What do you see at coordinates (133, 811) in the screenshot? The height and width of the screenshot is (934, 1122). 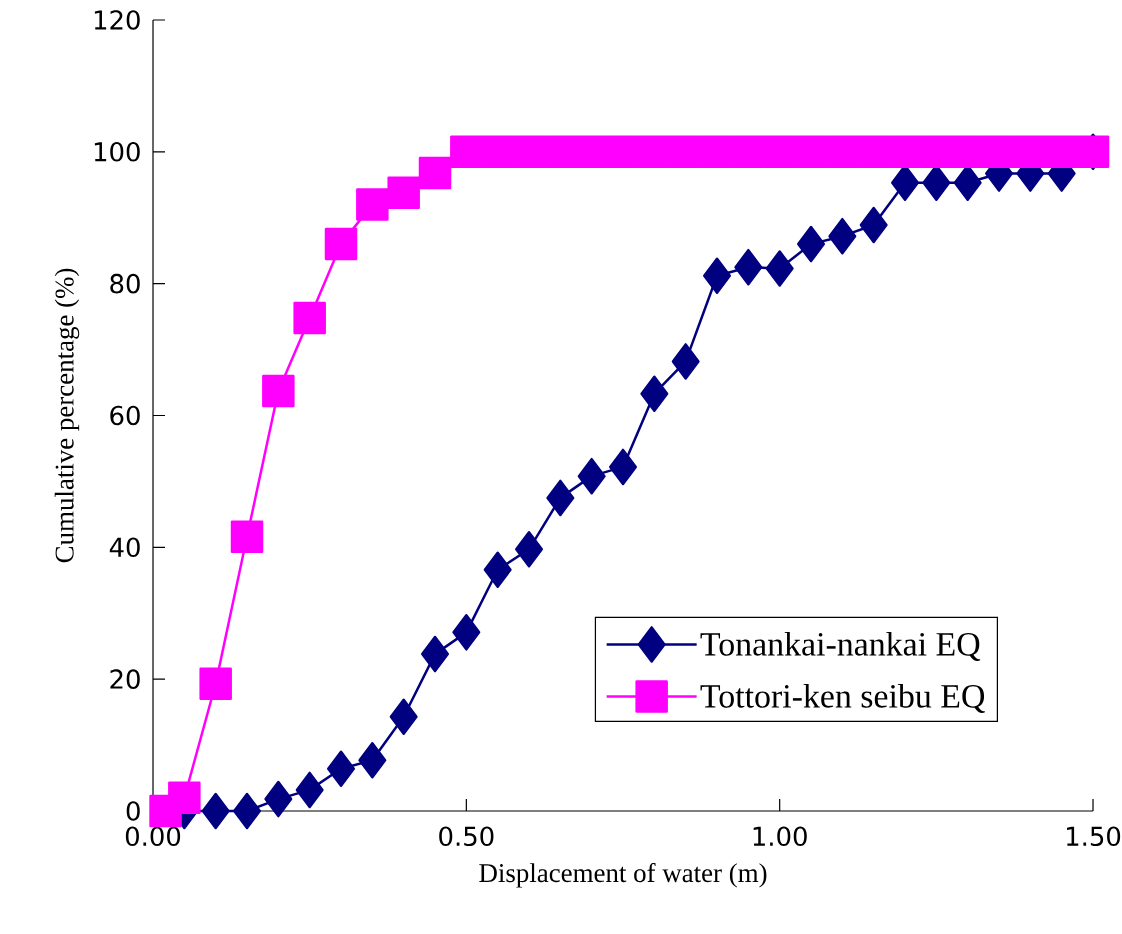 I see `y-tick-label: 0` at bounding box center [133, 811].